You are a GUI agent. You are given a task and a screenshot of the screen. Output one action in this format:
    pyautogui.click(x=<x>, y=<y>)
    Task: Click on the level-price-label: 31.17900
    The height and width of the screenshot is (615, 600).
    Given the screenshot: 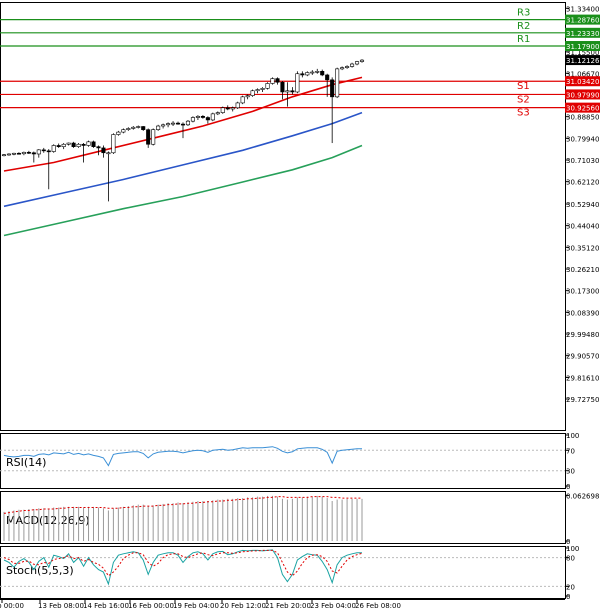 What is the action you would take?
    pyautogui.click(x=582, y=47)
    